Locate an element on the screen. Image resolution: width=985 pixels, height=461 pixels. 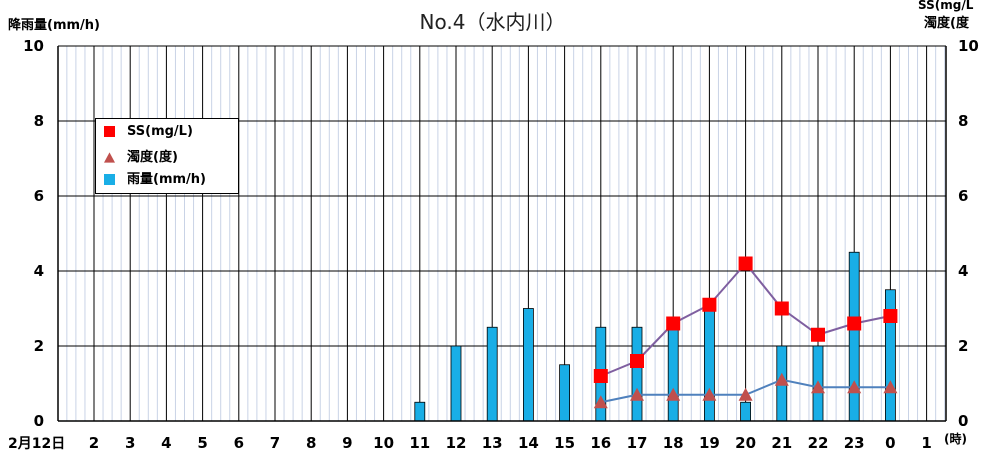
x-tick-label: 23 is located at coordinates (854, 443).